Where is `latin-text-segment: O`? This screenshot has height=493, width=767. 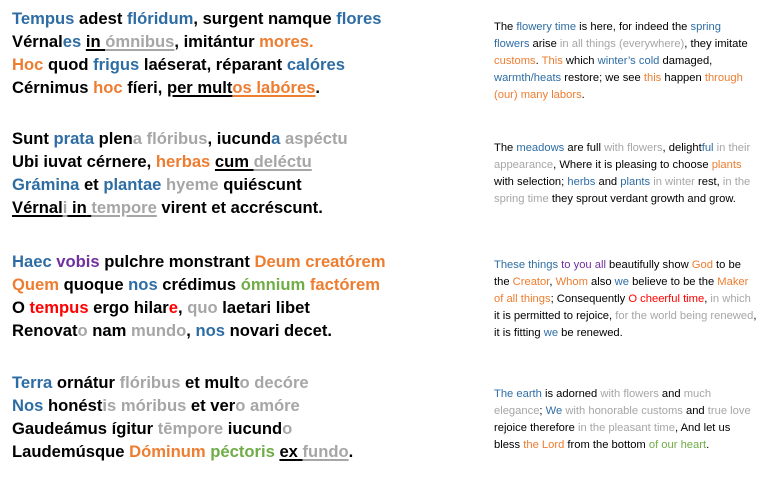 latin-text-segment: O is located at coordinates (21, 307).